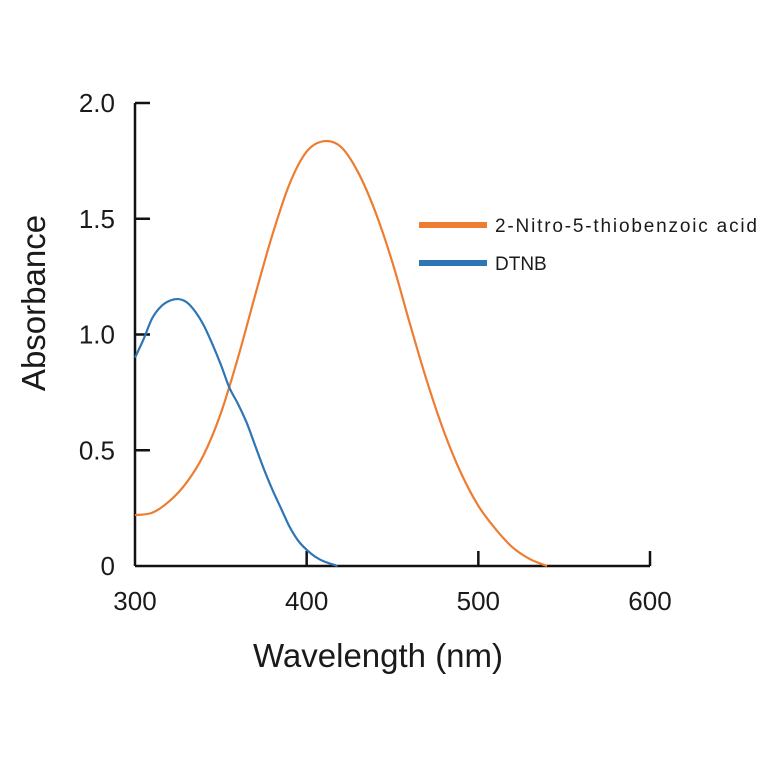  What do you see at coordinates (649, 601) in the screenshot?
I see `x-tick-label: 600` at bounding box center [649, 601].